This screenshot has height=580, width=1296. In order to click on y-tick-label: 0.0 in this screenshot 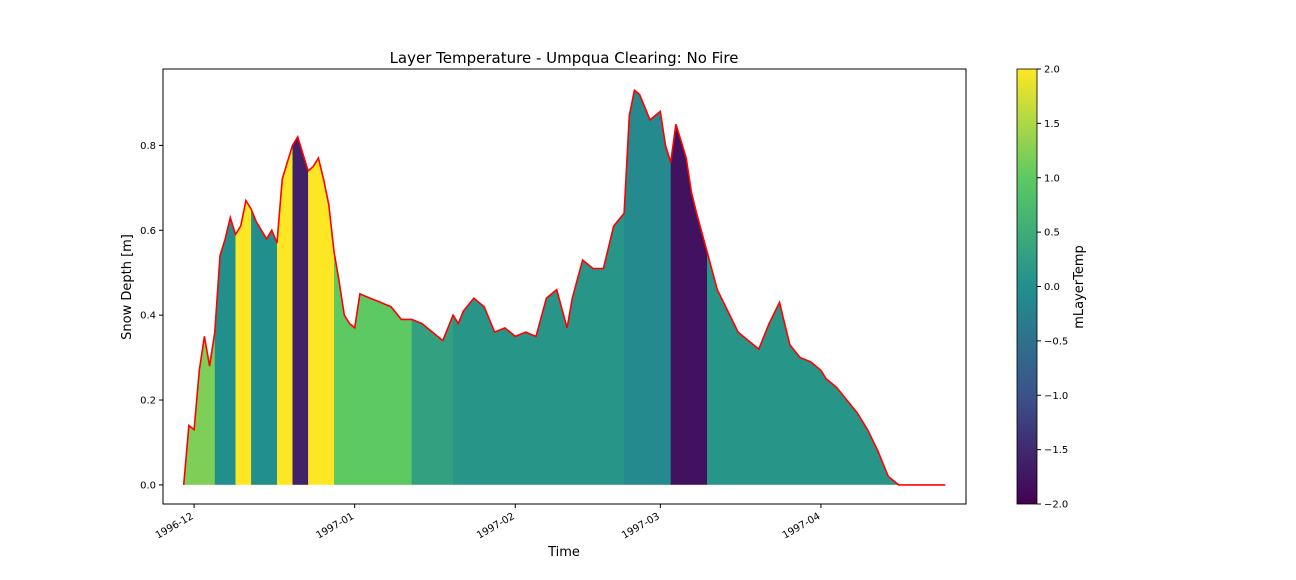, I will do `click(148, 485)`.